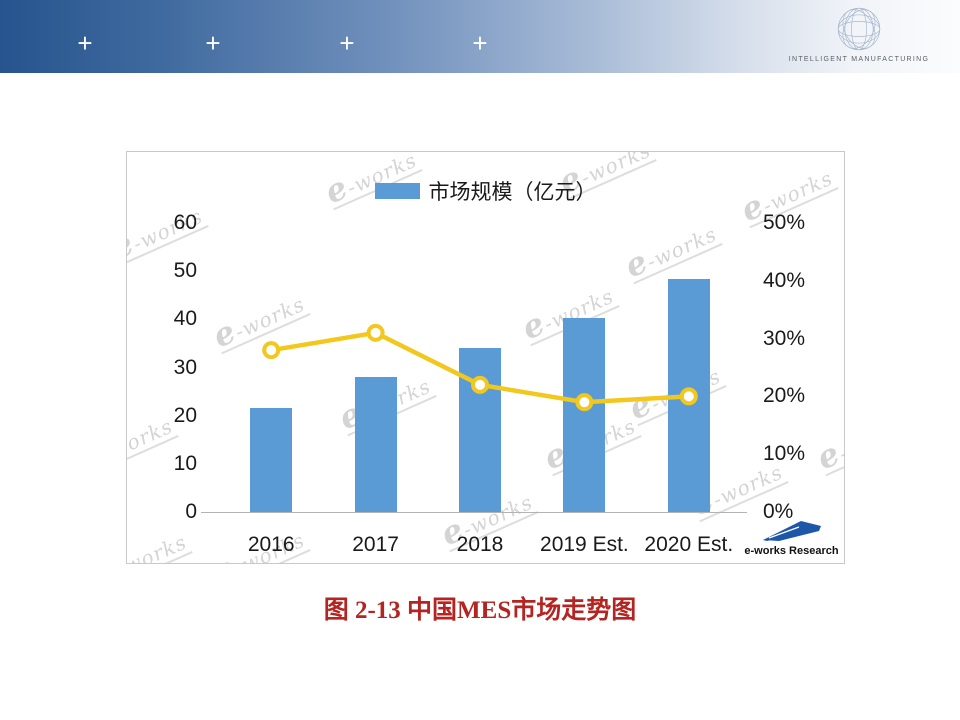  What do you see at coordinates (791, 551) in the screenshot?
I see `source-label: e-works Research` at bounding box center [791, 551].